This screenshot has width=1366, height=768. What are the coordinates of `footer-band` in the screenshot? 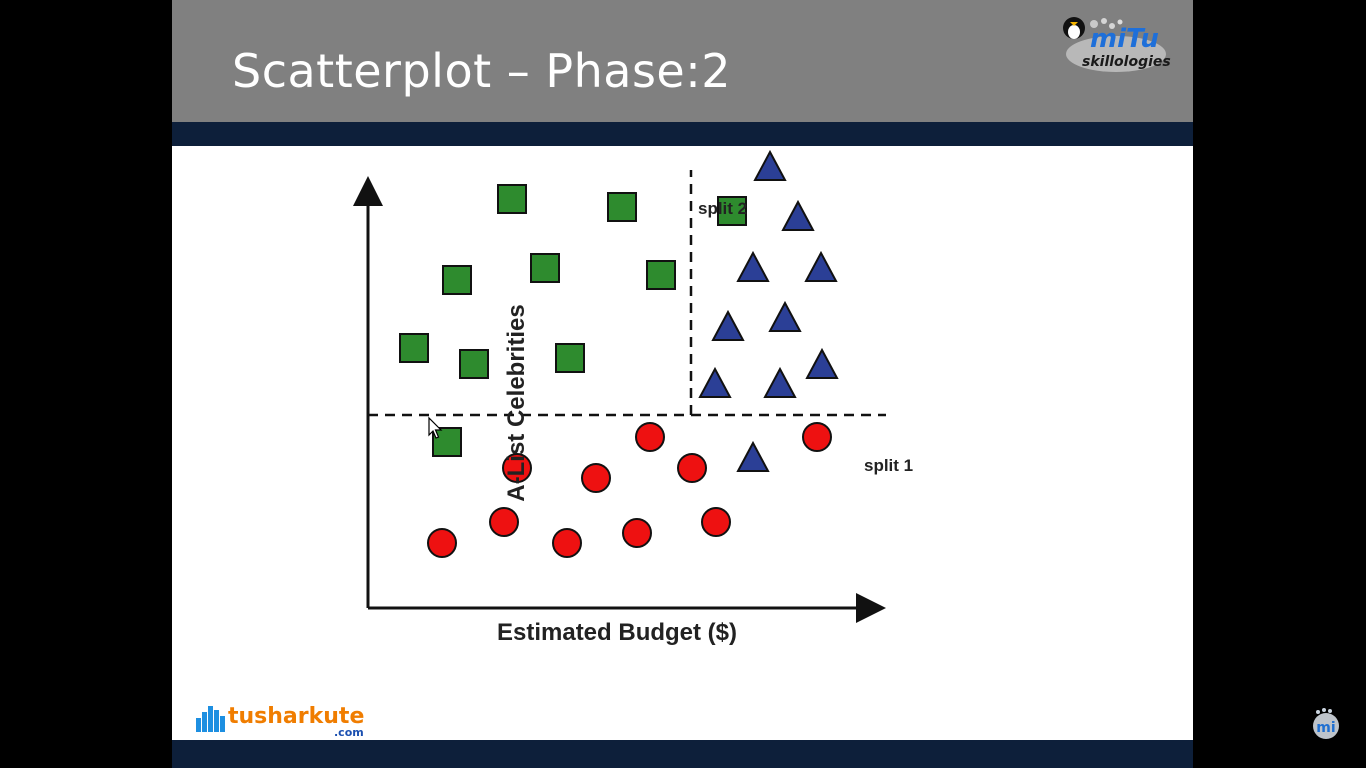 It's located at (682, 754).